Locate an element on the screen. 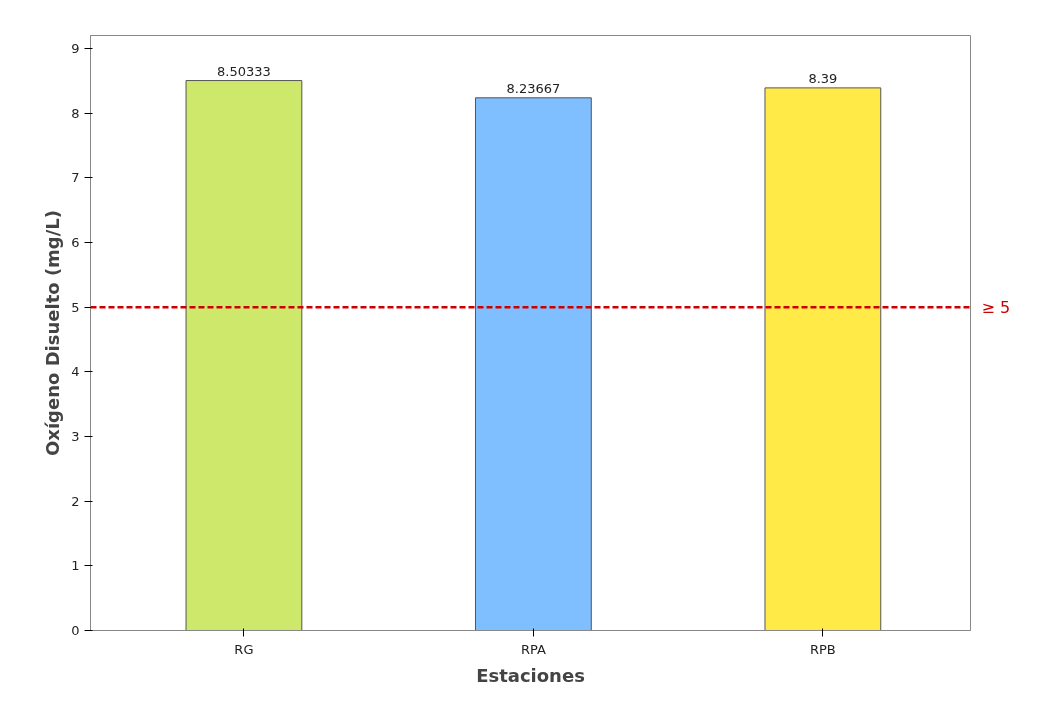 This screenshot has width=1058, height=709. x-axis-title: Estaciones is located at coordinates (530, 675).